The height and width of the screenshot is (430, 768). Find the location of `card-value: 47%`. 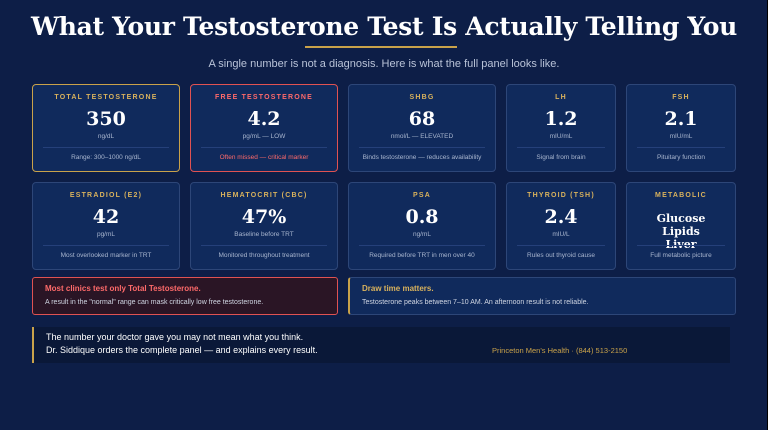

card-value: 47% is located at coordinates (264, 217).